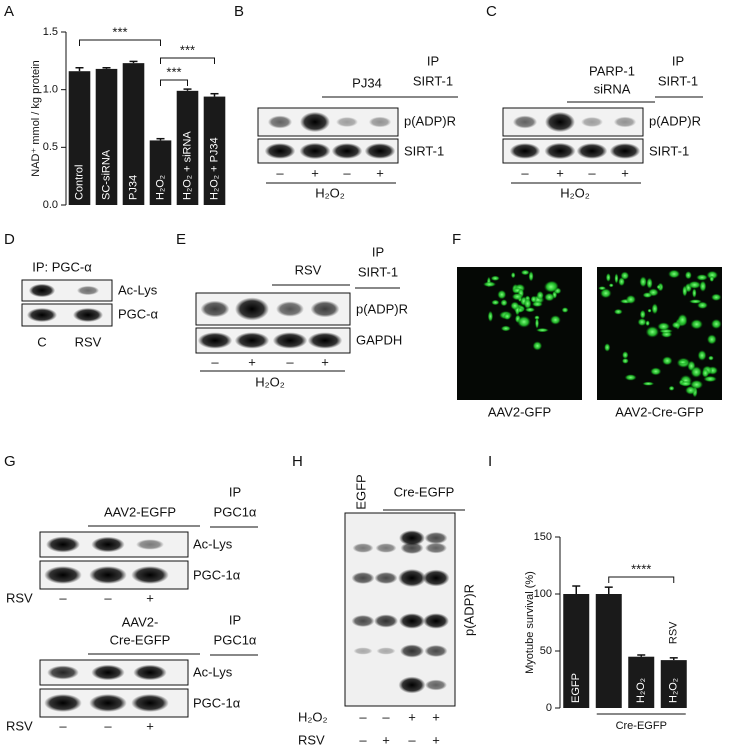 The width and height of the screenshot is (729, 751). Describe the element at coordinates (549, 708) in the screenshot. I see `y-tick-label: 0` at that location.